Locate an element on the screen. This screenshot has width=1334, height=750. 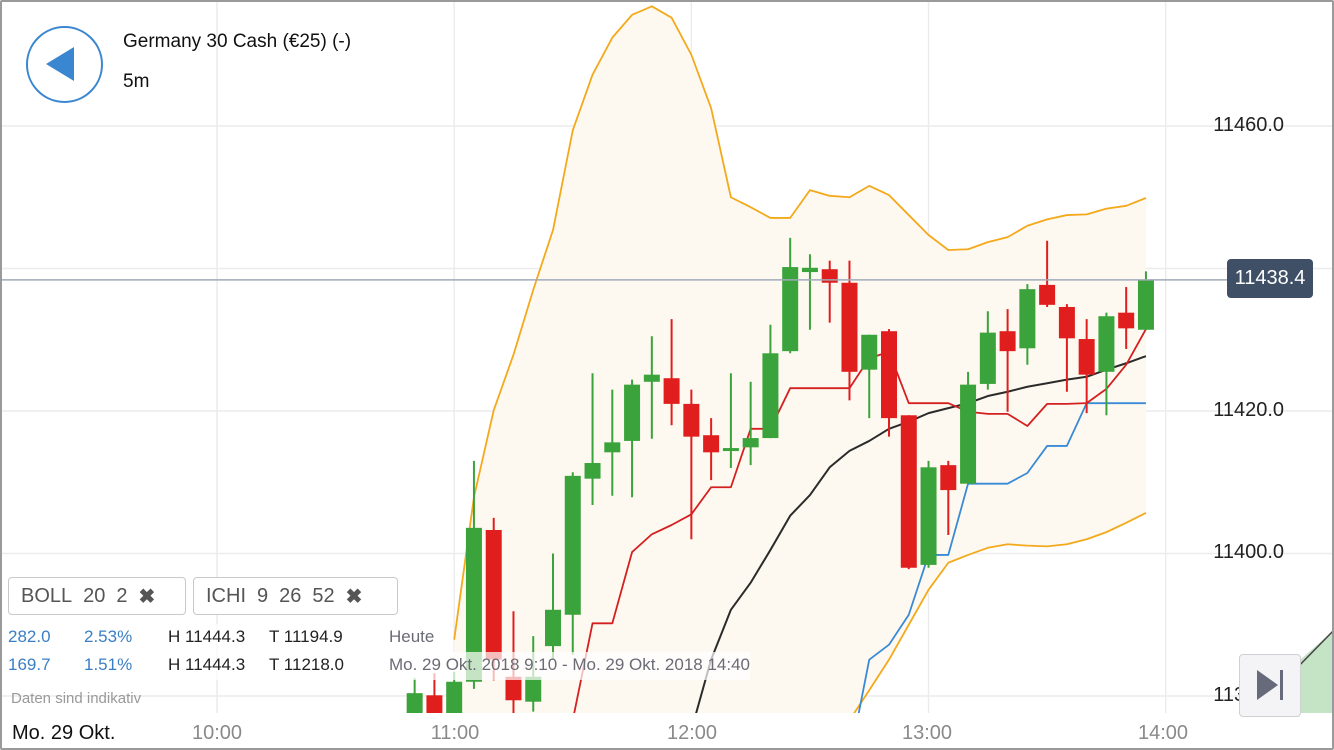
triangle-left-icon is located at coordinates (60, 64).